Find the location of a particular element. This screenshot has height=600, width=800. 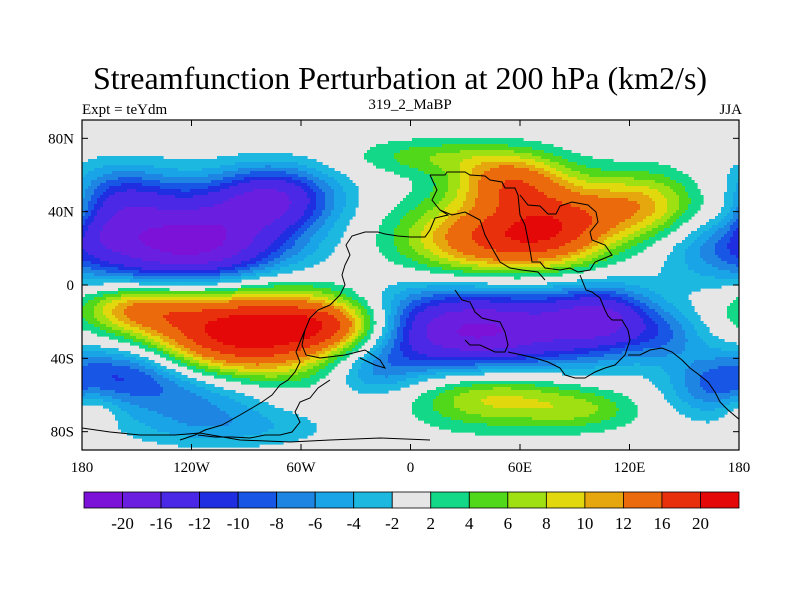

colorbar-label: 8 is located at coordinates (546, 523).